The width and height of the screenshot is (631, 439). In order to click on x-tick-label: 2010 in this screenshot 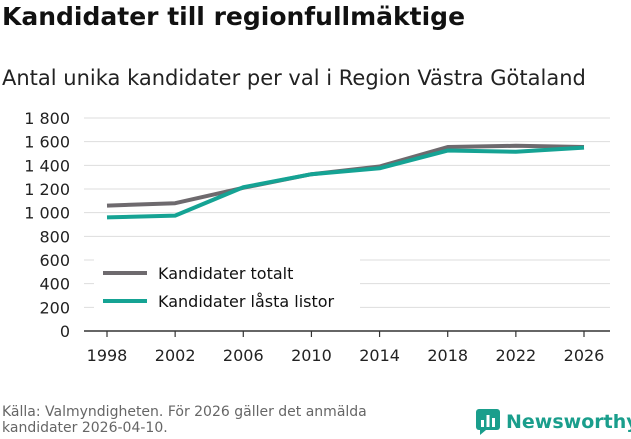, I will do `click(311, 355)`.